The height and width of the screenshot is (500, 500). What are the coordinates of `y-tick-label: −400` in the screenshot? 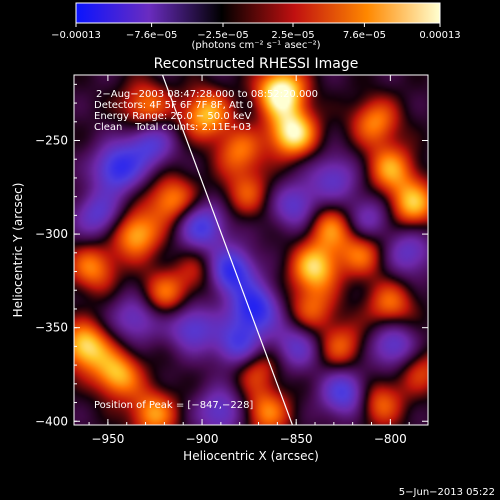 It's located at (51, 421).